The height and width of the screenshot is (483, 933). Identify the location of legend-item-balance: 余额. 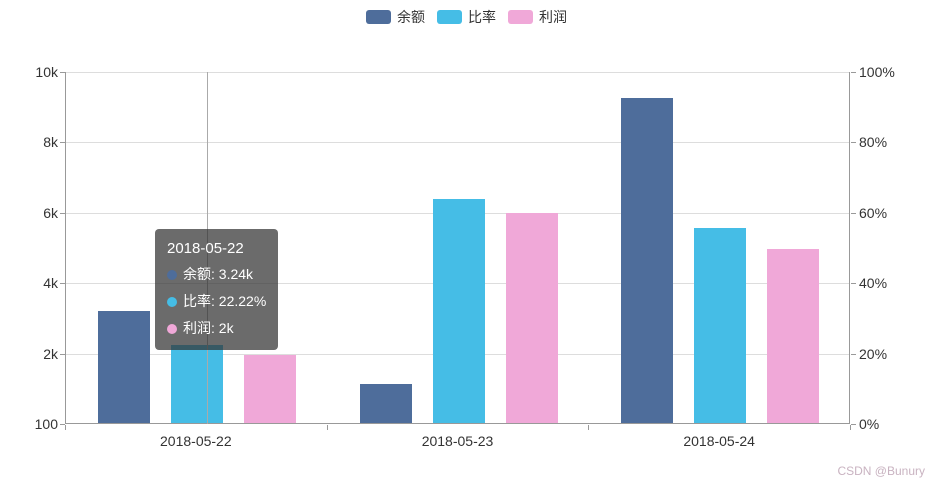
(395, 17).